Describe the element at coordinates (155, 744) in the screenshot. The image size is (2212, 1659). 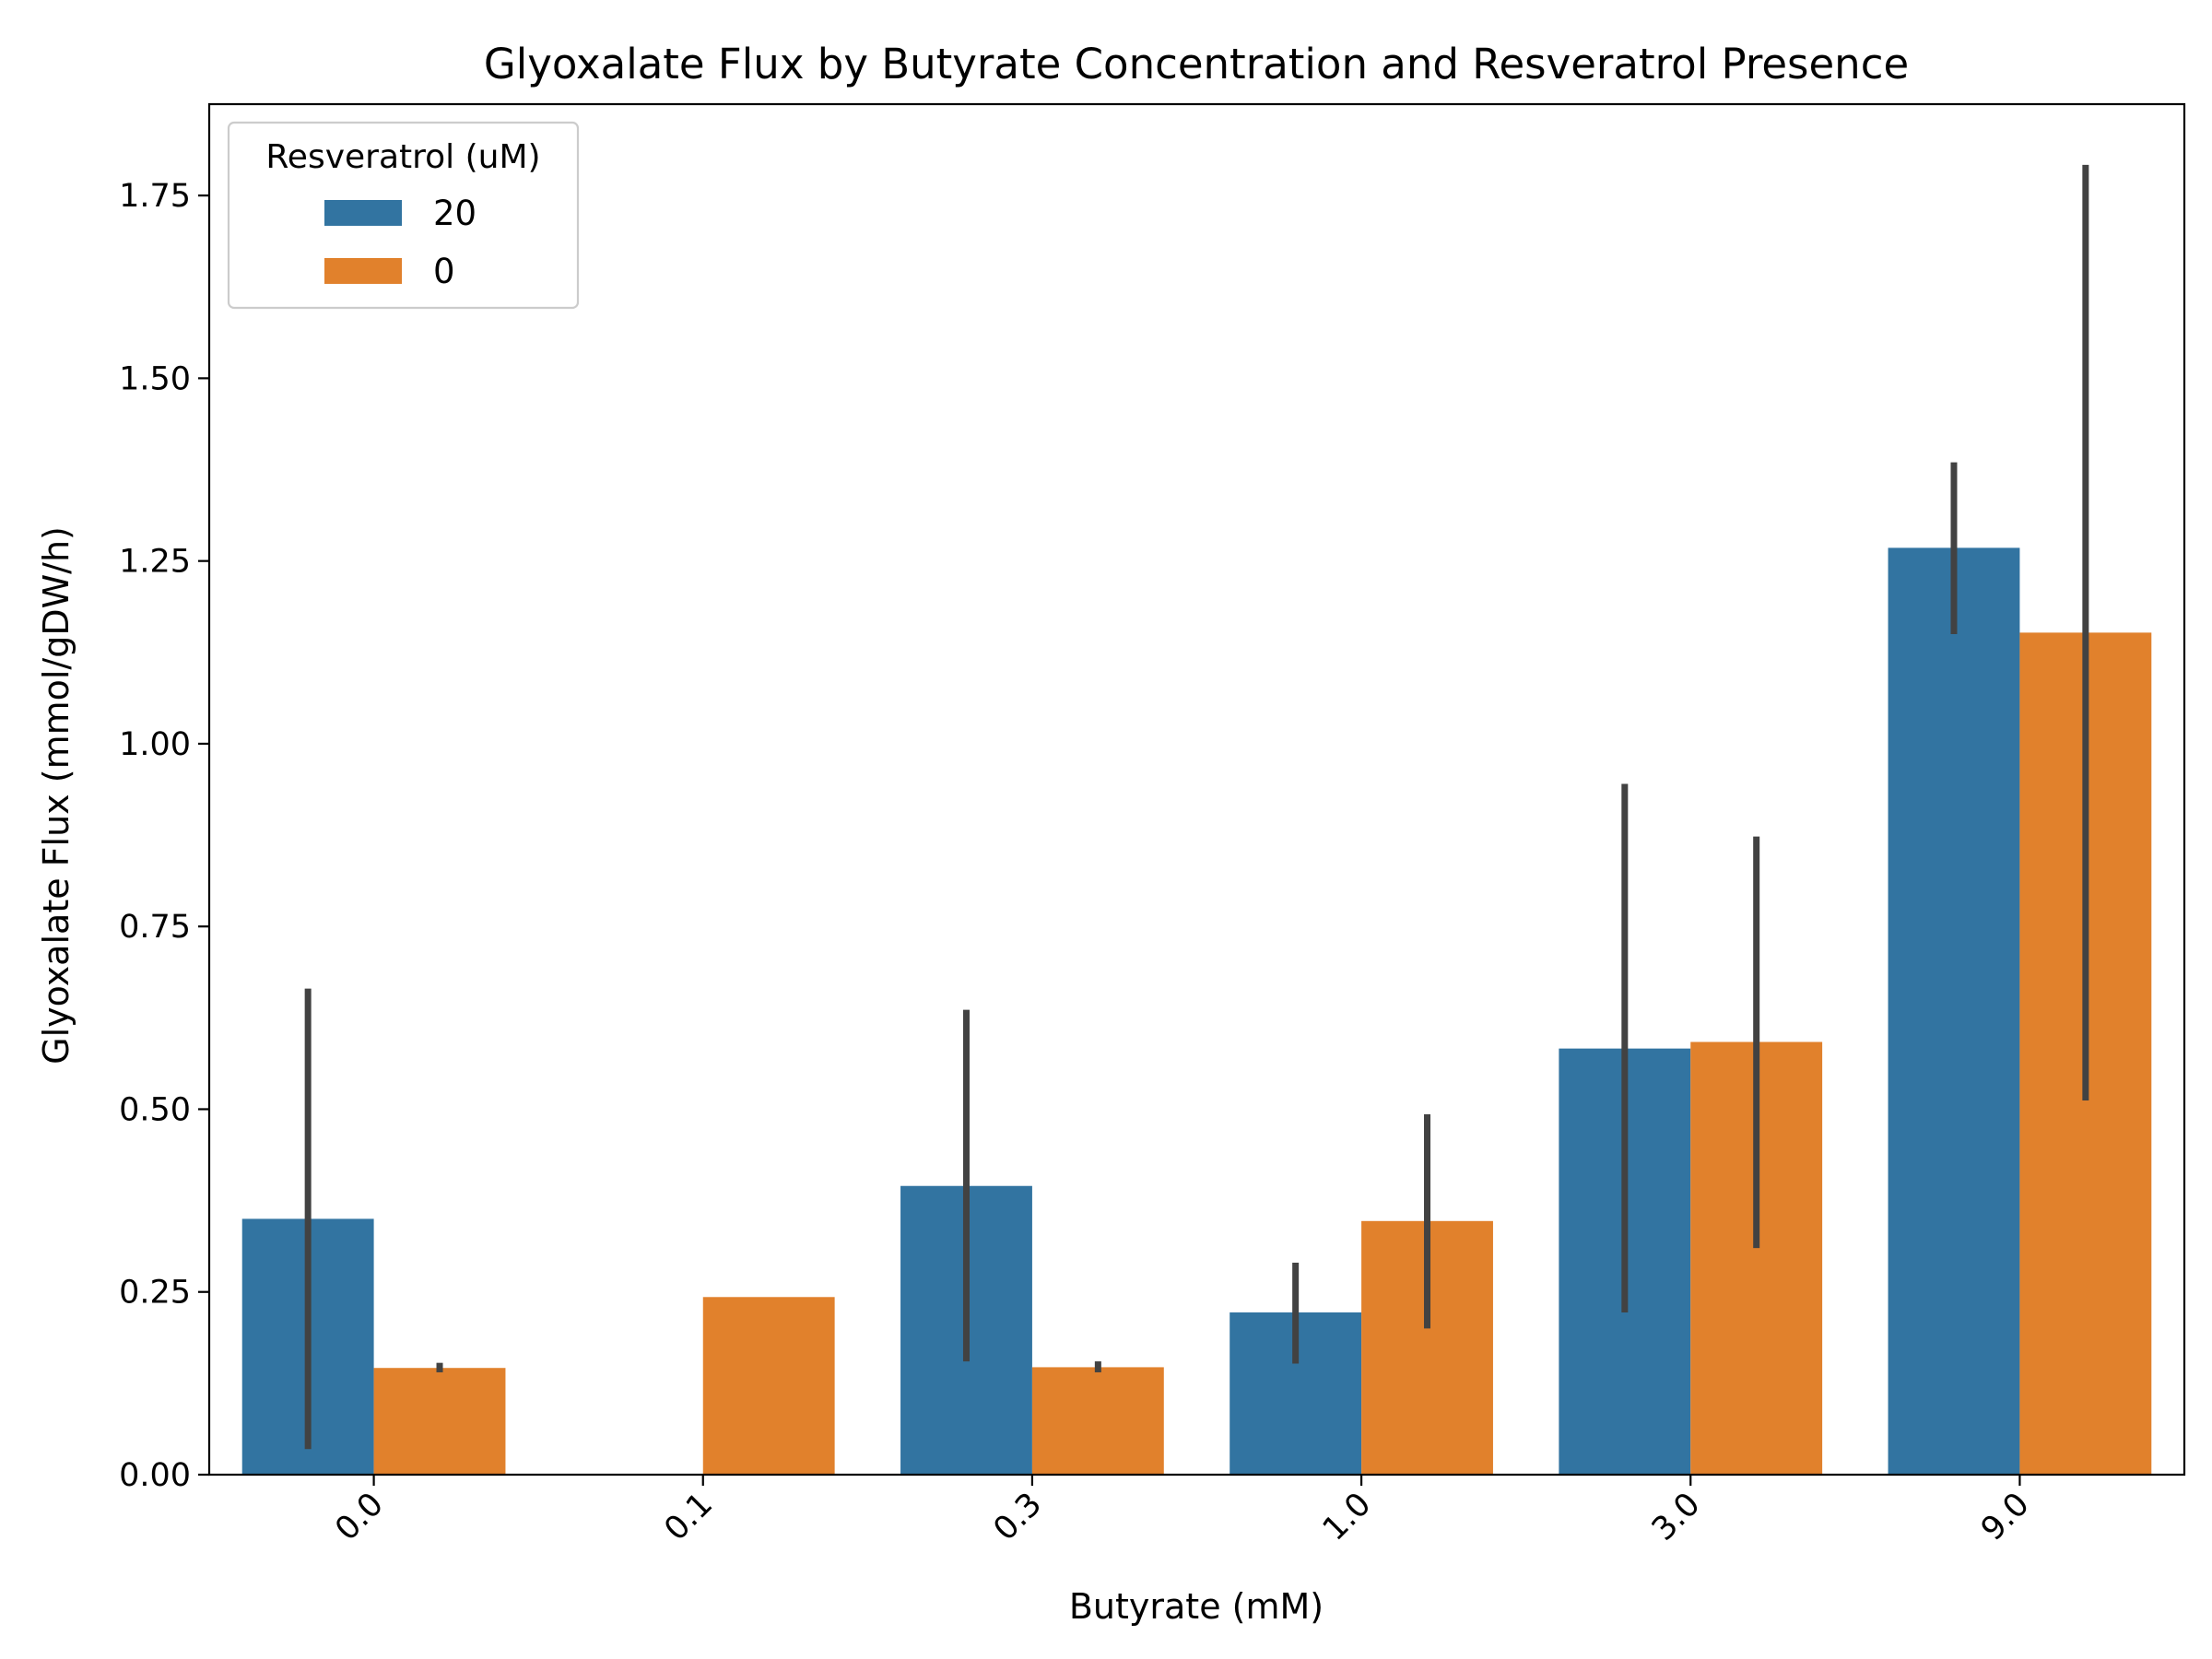
I see `y-tick-label: 1.00` at that location.